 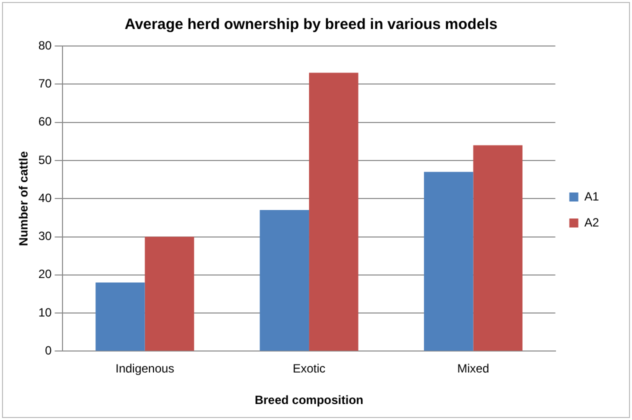 What do you see at coordinates (473, 369) in the screenshot?
I see `x-tick-label: Mixed` at bounding box center [473, 369].